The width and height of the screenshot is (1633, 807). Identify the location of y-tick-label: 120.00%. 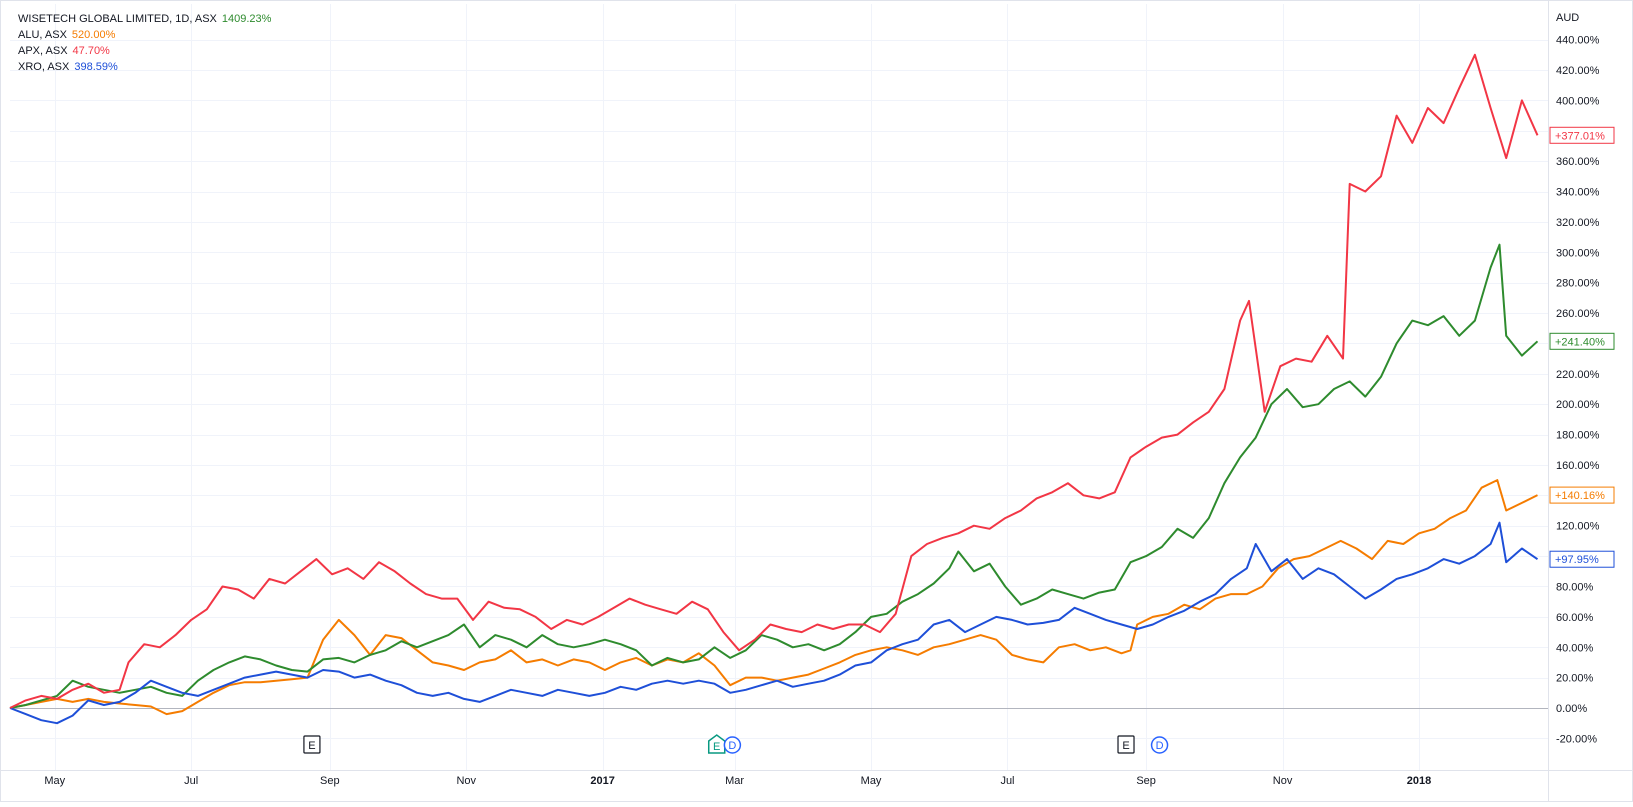
(1578, 527).